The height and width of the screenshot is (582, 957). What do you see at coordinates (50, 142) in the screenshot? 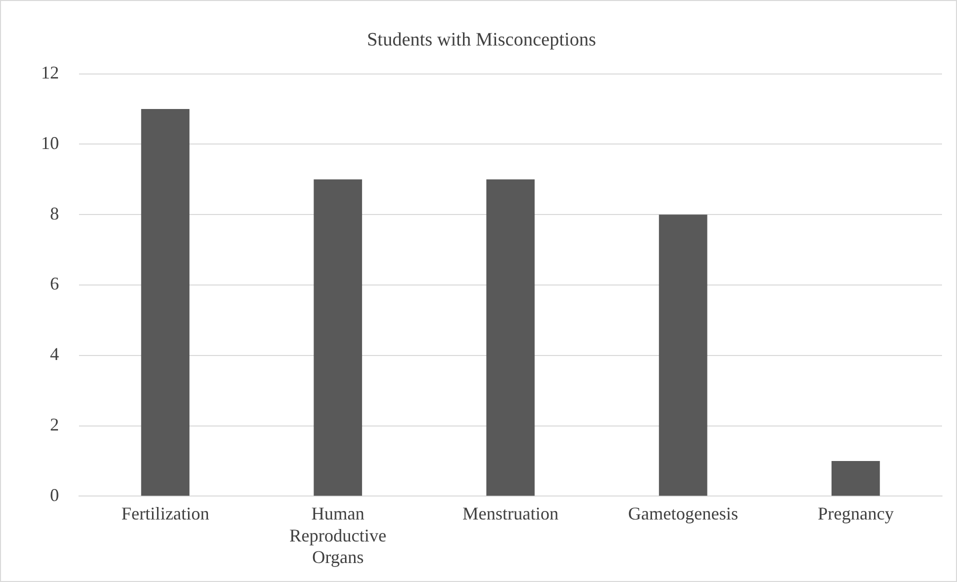
I see `y-tick-label: 10` at bounding box center [50, 142].